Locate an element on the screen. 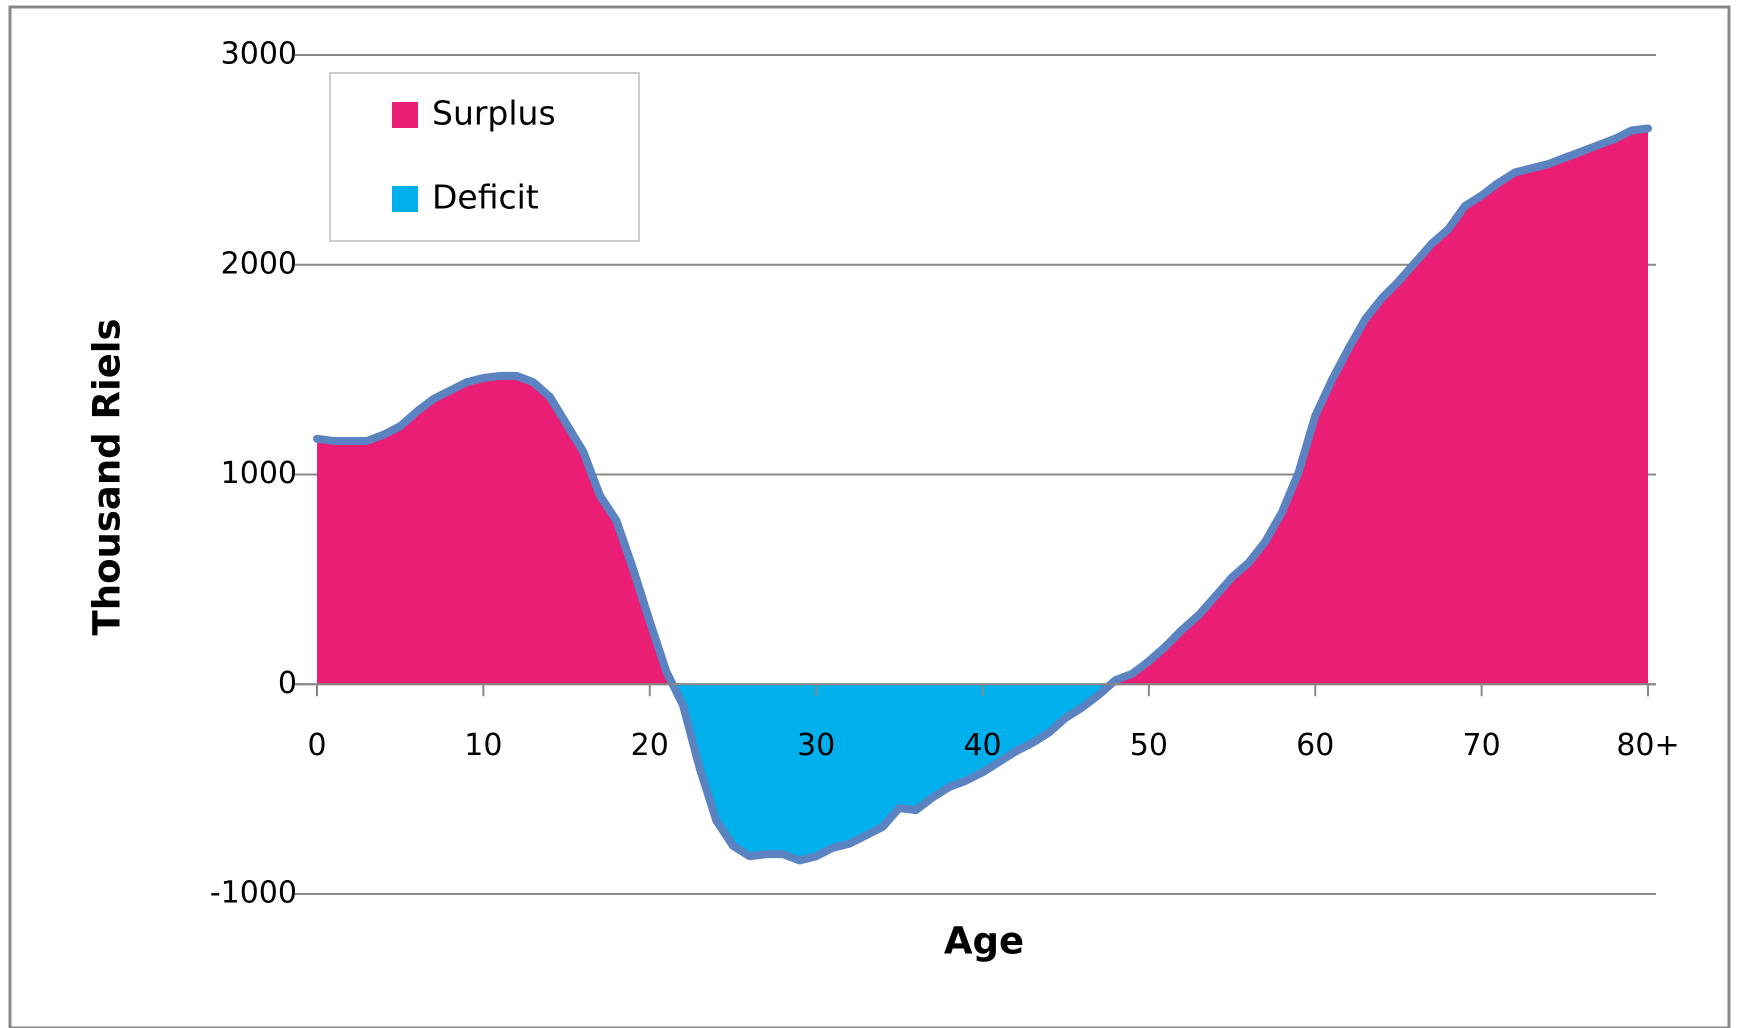 This screenshot has width=1739, height=1028. y-axis-title: Thousand Riels is located at coordinates (107, 476).